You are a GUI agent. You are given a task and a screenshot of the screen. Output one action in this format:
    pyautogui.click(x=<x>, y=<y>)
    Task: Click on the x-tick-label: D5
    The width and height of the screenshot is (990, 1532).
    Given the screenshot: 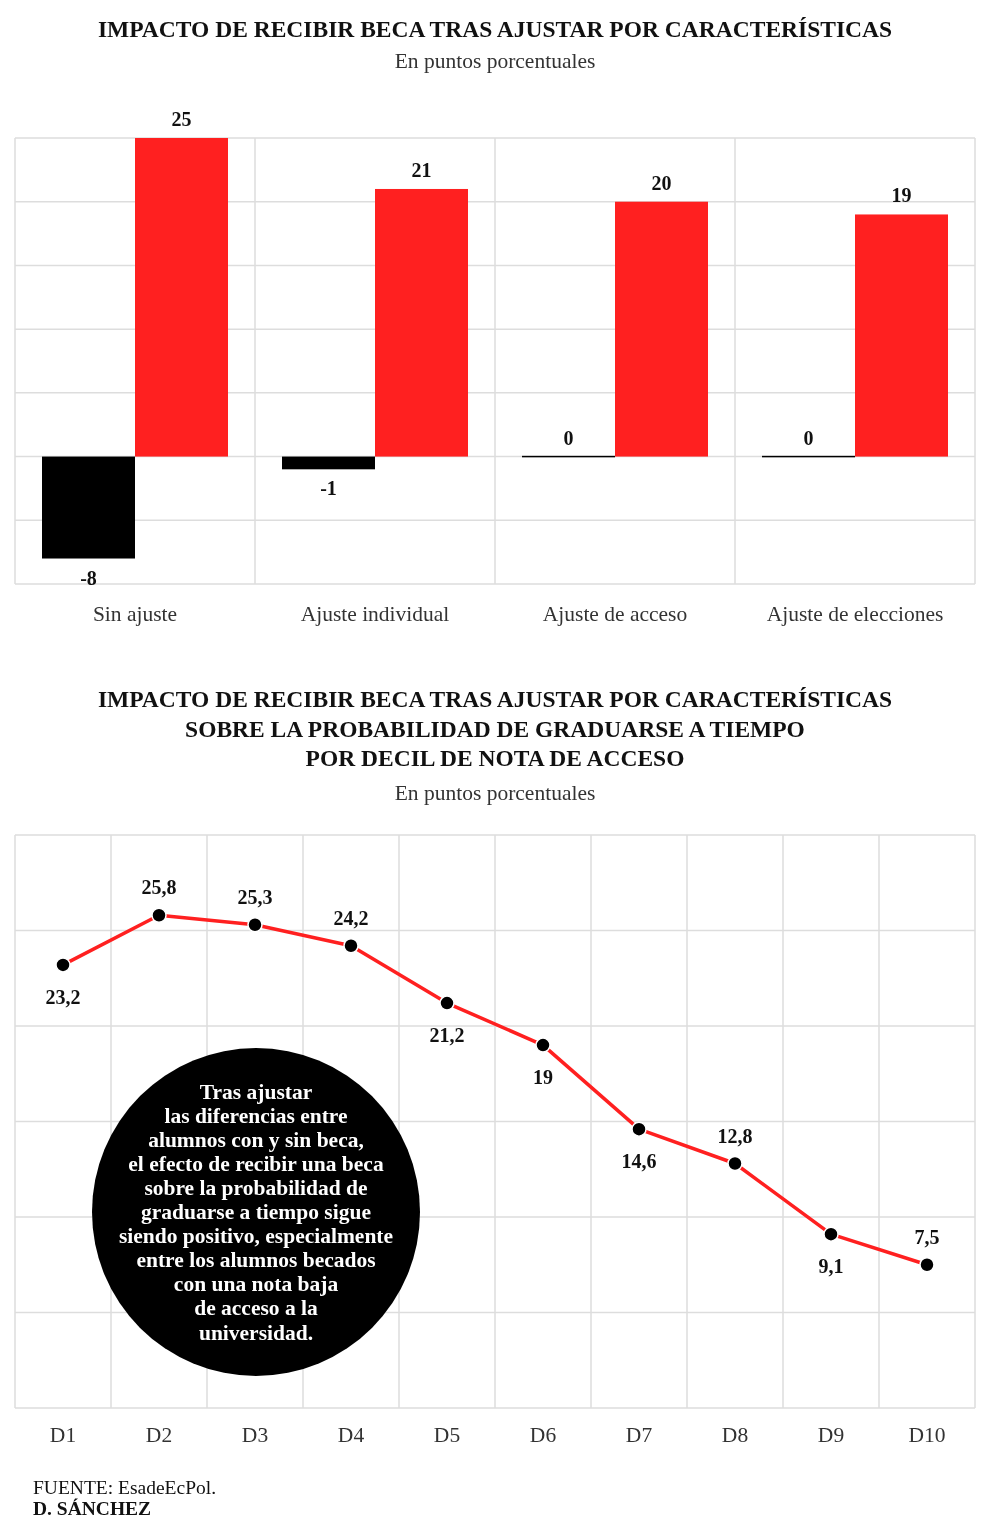 What is the action you would take?
    pyautogui.click(x=447, y=1435)
    